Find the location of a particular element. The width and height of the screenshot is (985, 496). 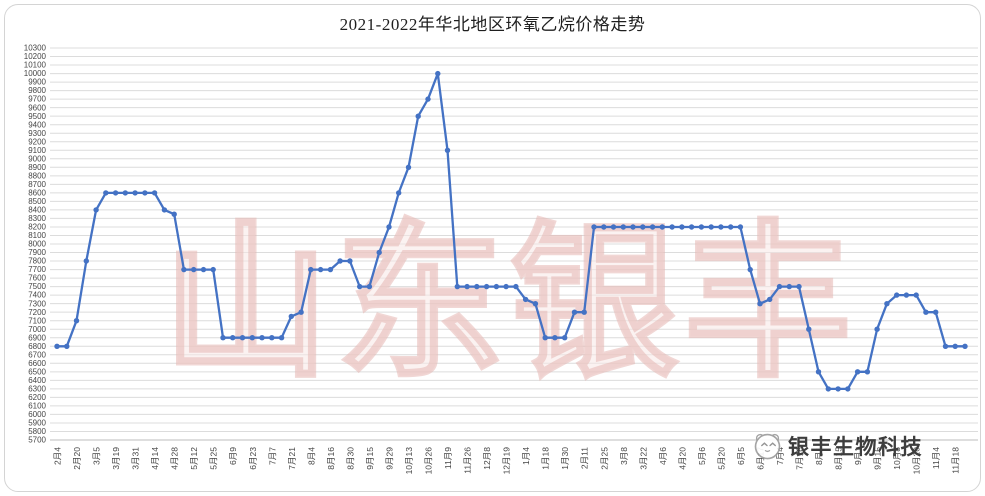

svg-text: 1月18 is located at coordinates (546, 458).